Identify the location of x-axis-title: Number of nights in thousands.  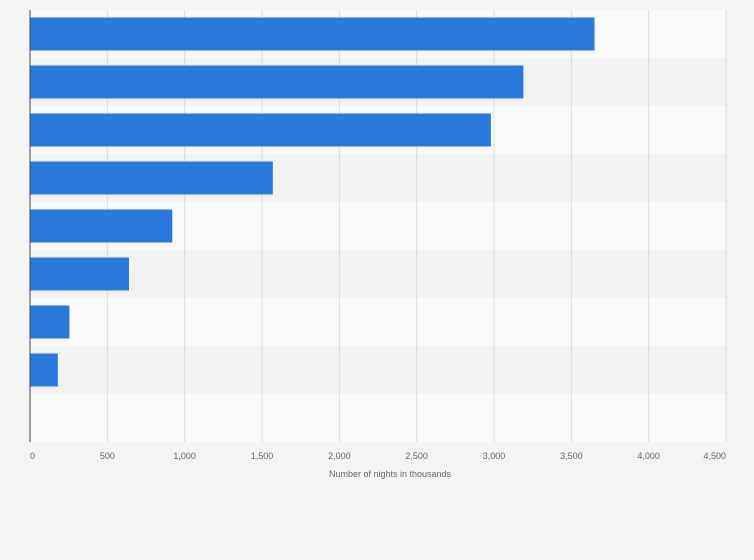
(390, 474).